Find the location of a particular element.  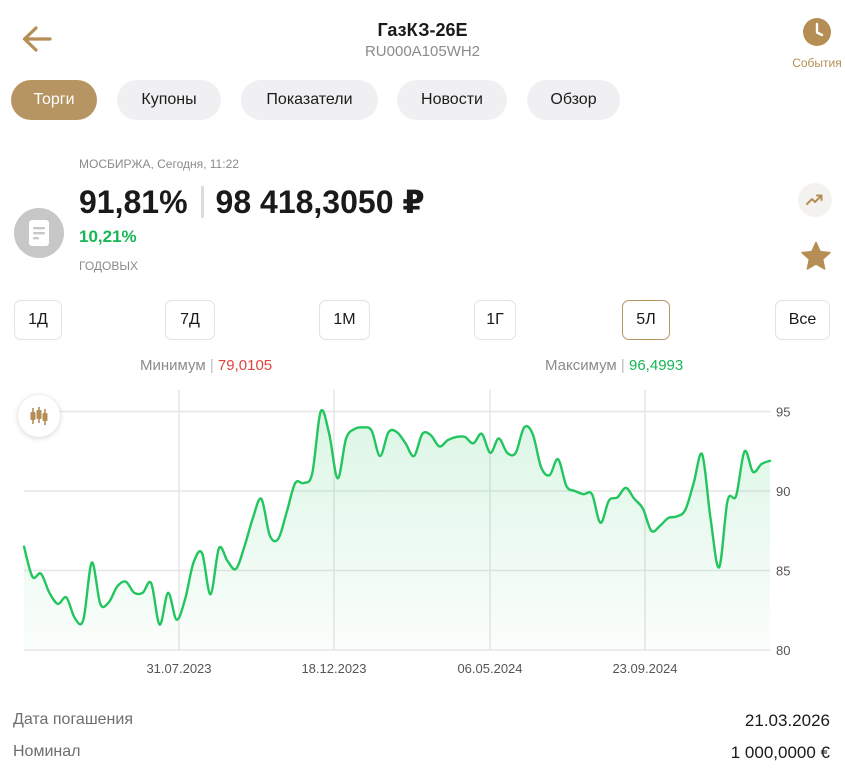

maximum-stat: Максимум | 96,4993 is located at coordinates (614, 365).